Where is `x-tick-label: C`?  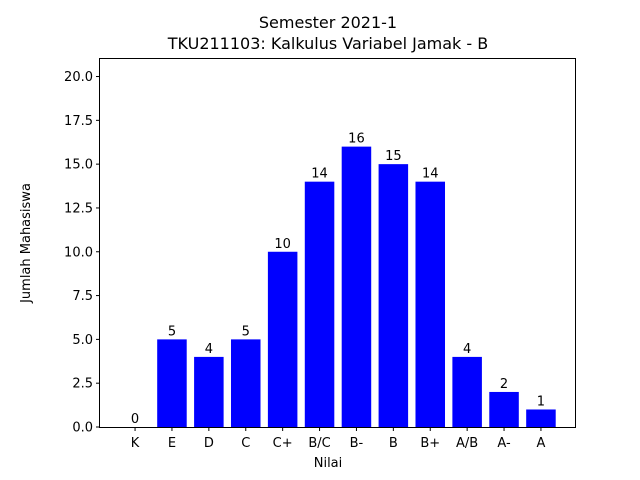 x-tick-label: C is located at coordinates (245, 443).